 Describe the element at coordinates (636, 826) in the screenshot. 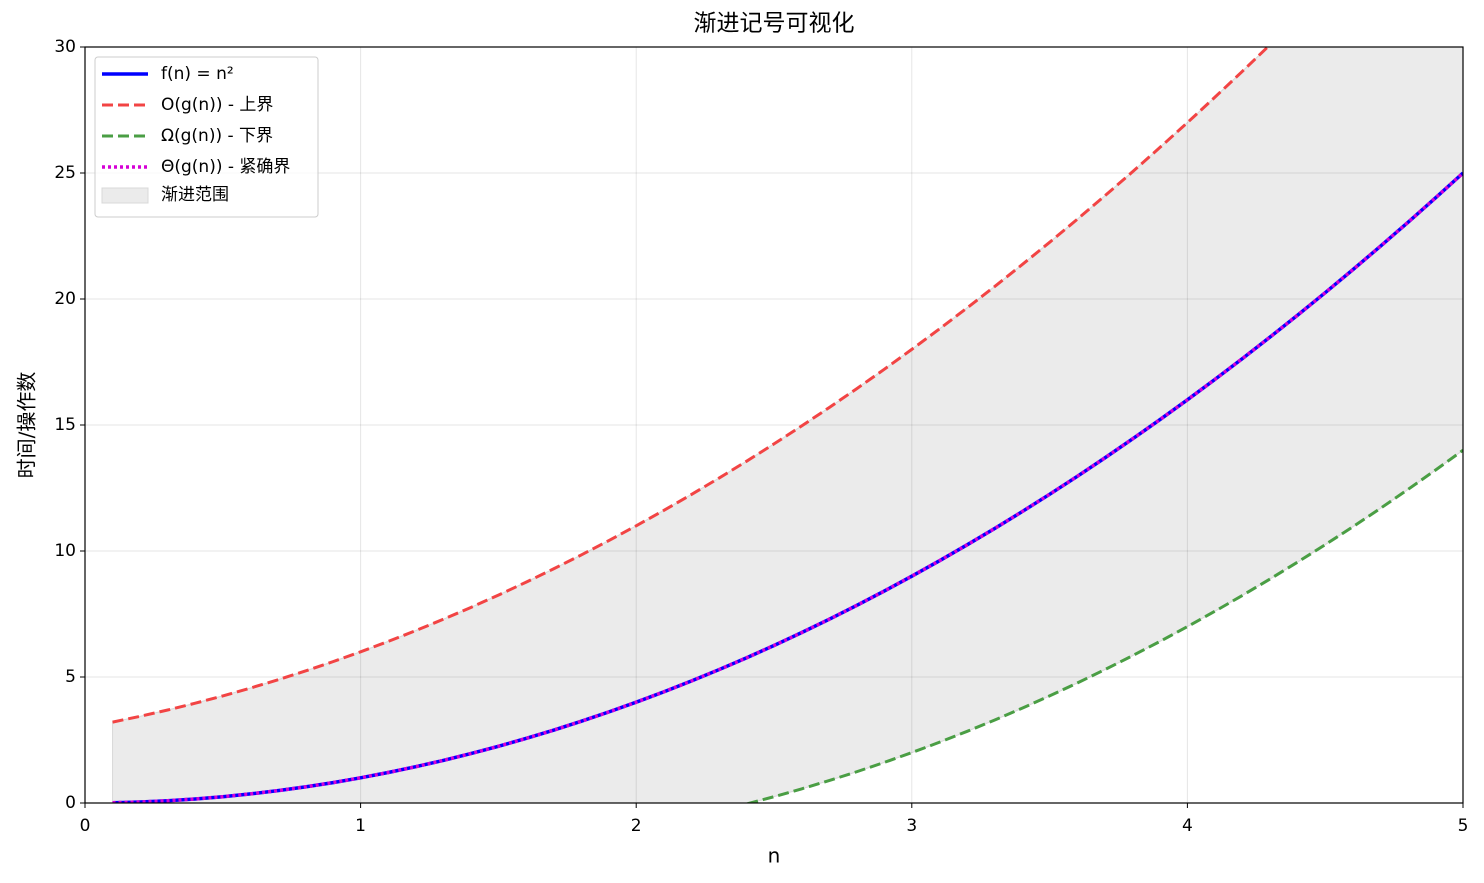

I see `x-tick-label: 2` at that location.